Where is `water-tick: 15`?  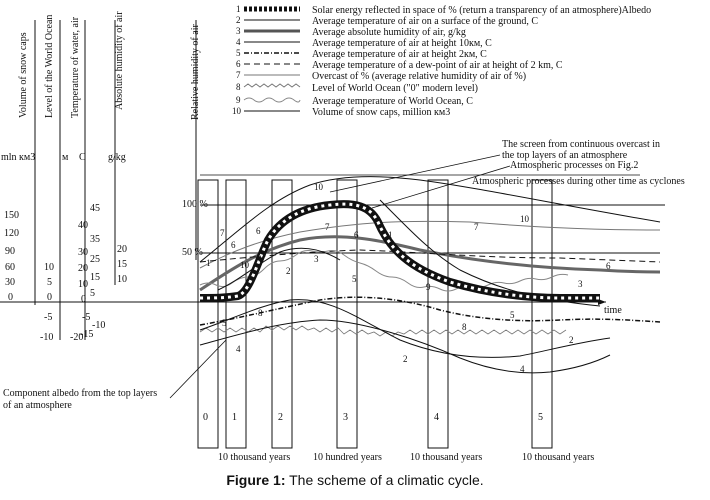
water-tick: 15 is located at coordinates (95, 277).